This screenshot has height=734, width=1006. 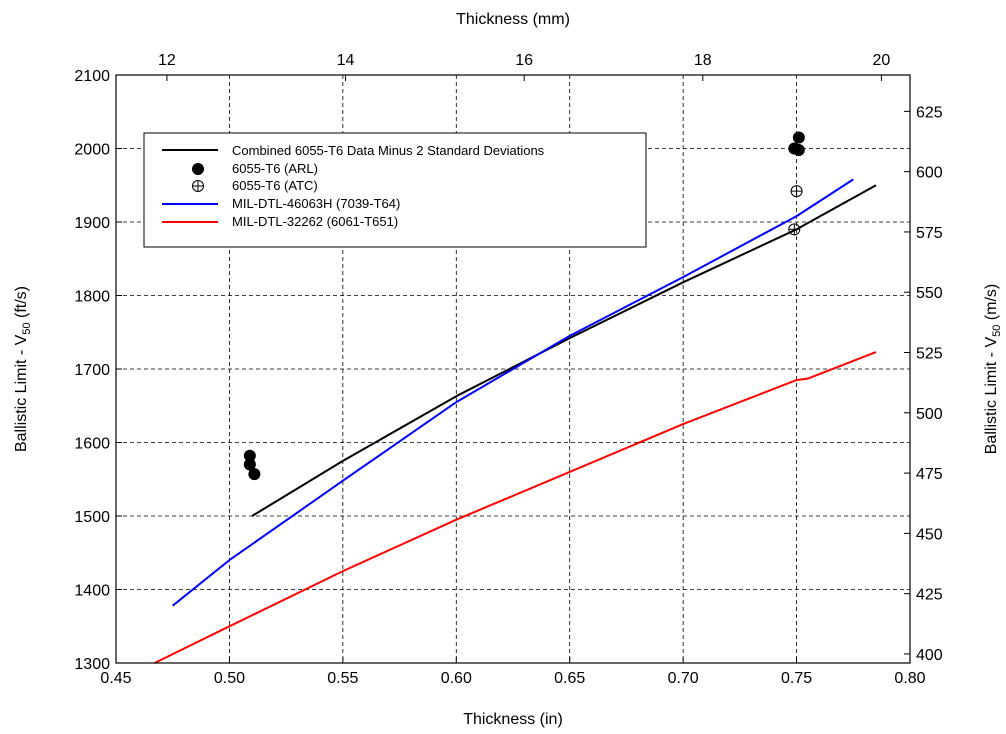 I want to click on legend-label-46063h: MIL-DTL-46063H (7039-T64), so click(x=316, y=203).